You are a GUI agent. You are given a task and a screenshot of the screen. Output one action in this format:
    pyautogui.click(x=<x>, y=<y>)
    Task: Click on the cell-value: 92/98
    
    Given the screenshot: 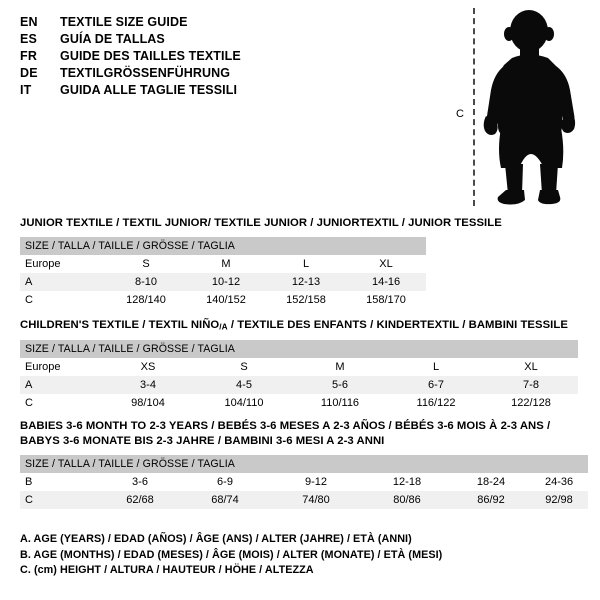 What is the action you would take?
    pyautogui.click(x=559, y=500)
    